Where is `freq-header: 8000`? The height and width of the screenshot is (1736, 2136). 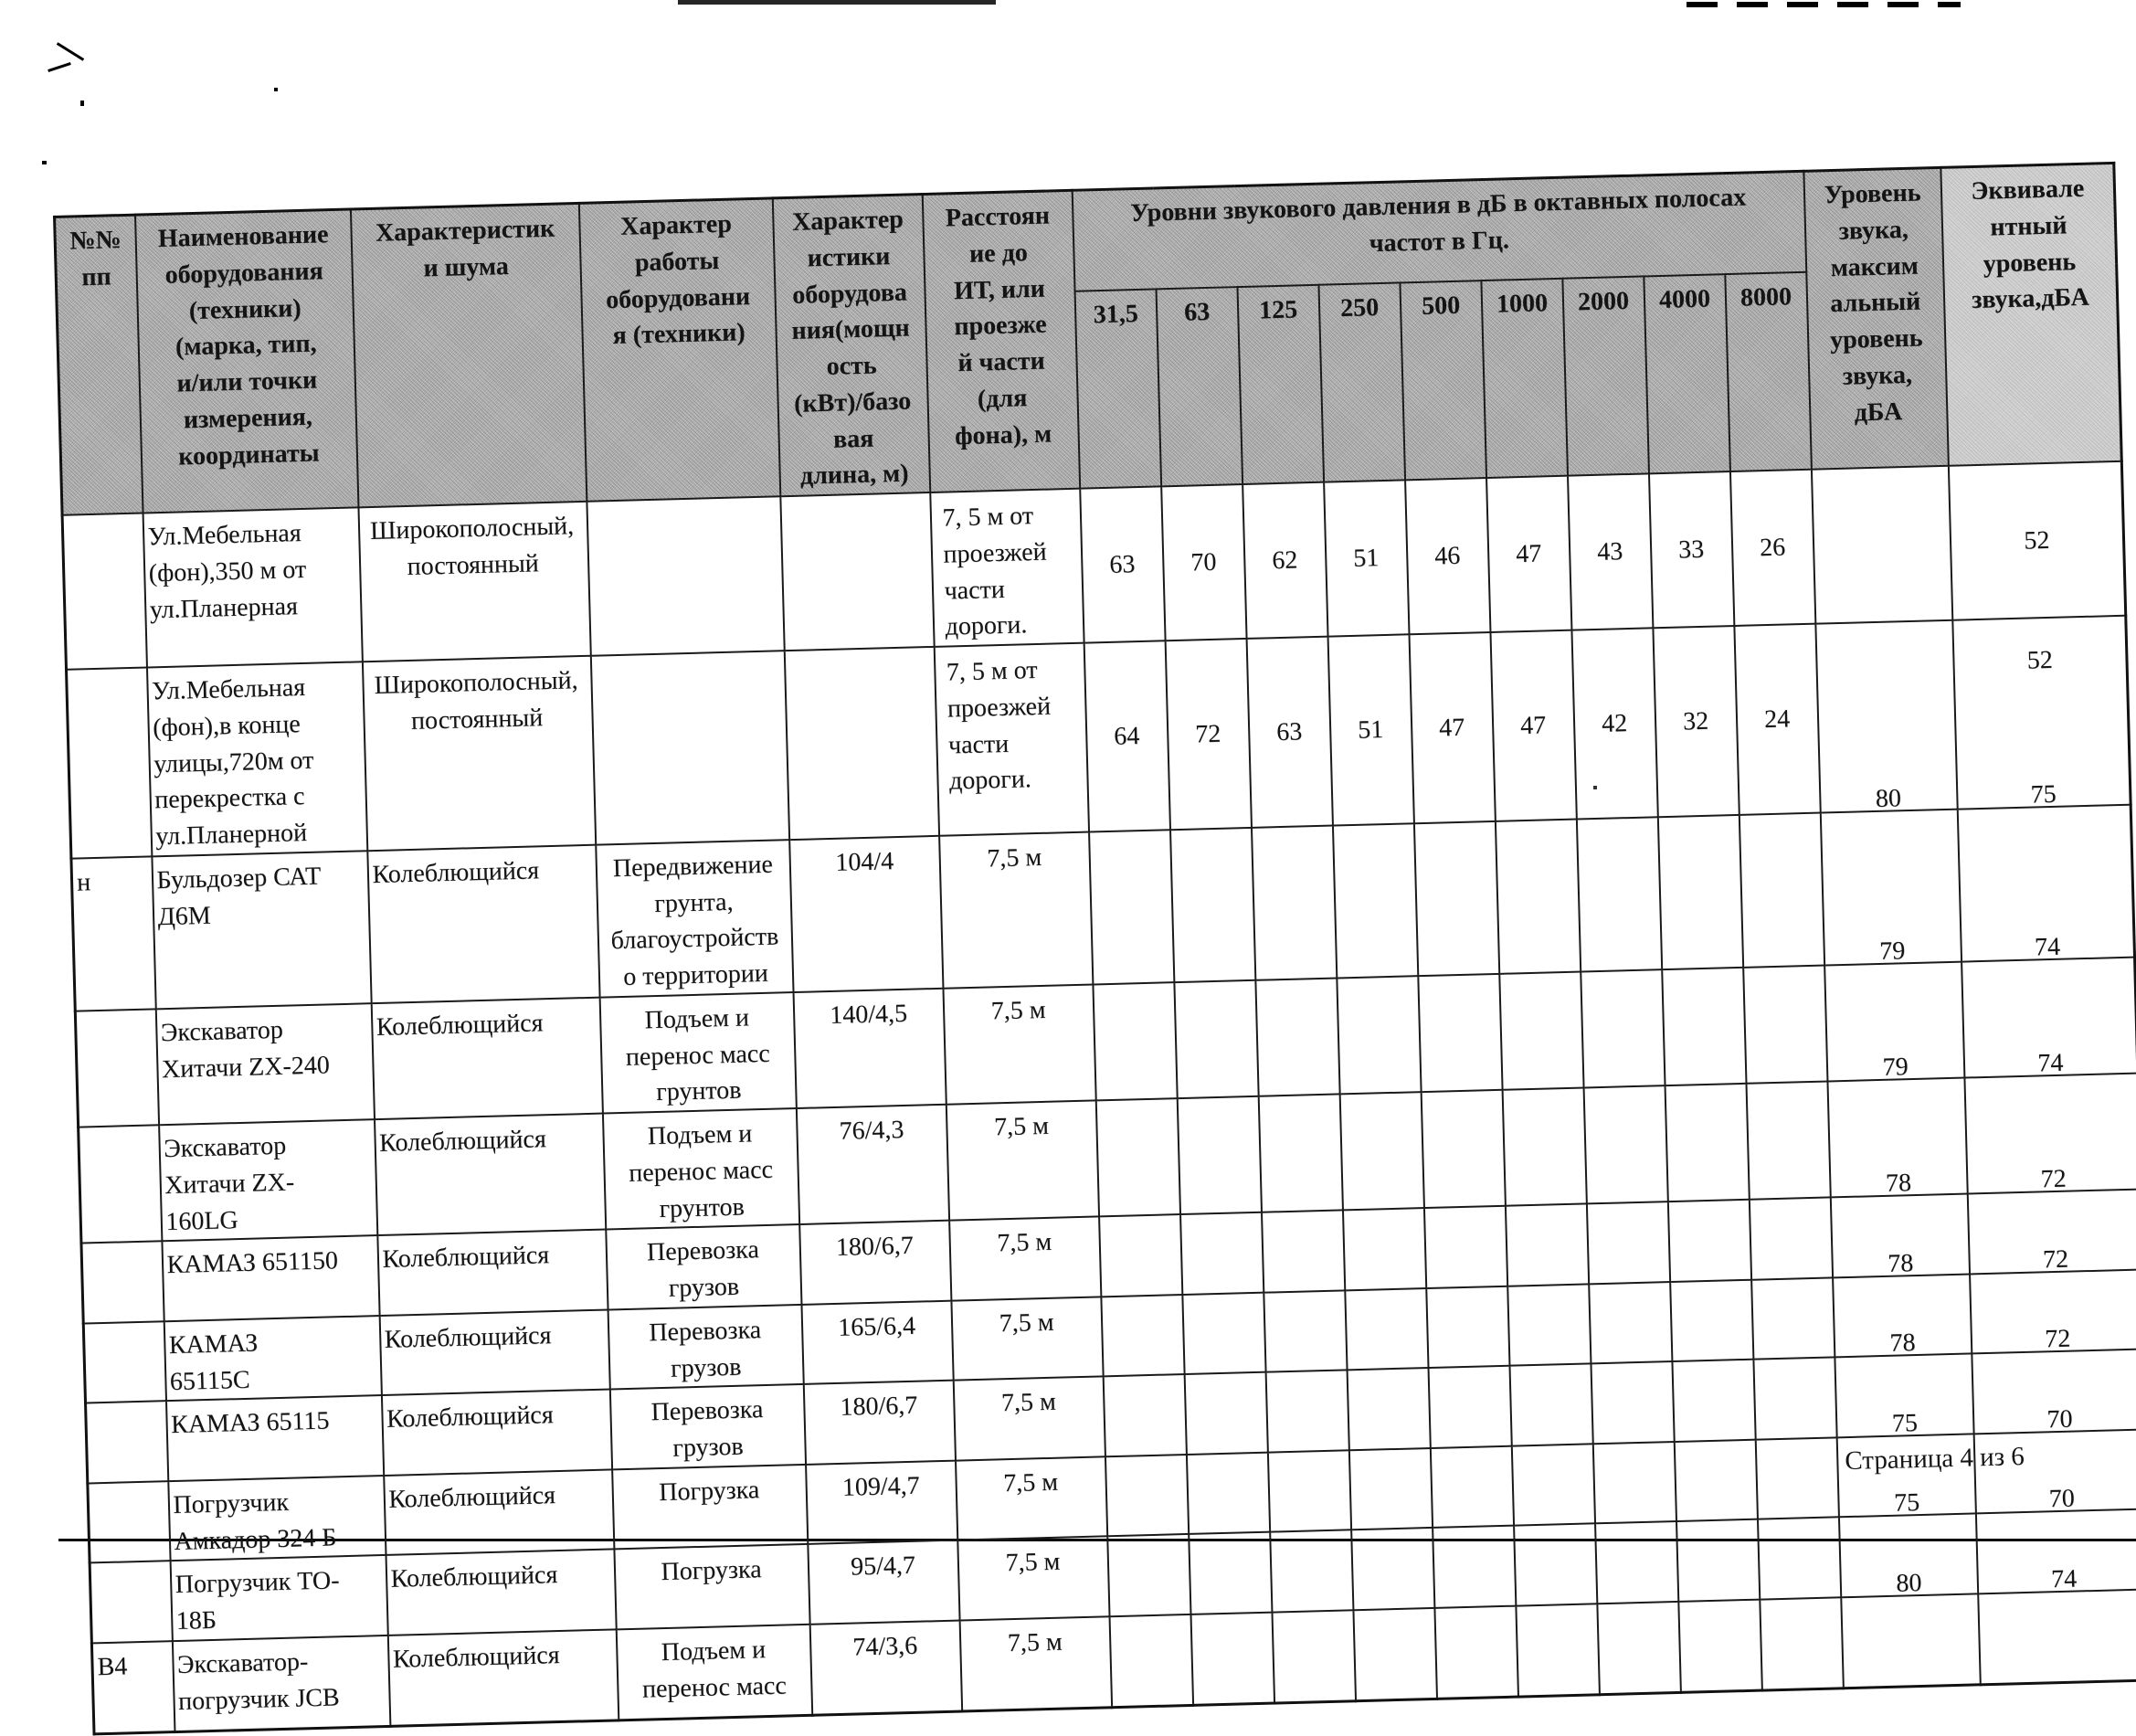
freq-header: 8000 is located at coordinates (1768, 371).